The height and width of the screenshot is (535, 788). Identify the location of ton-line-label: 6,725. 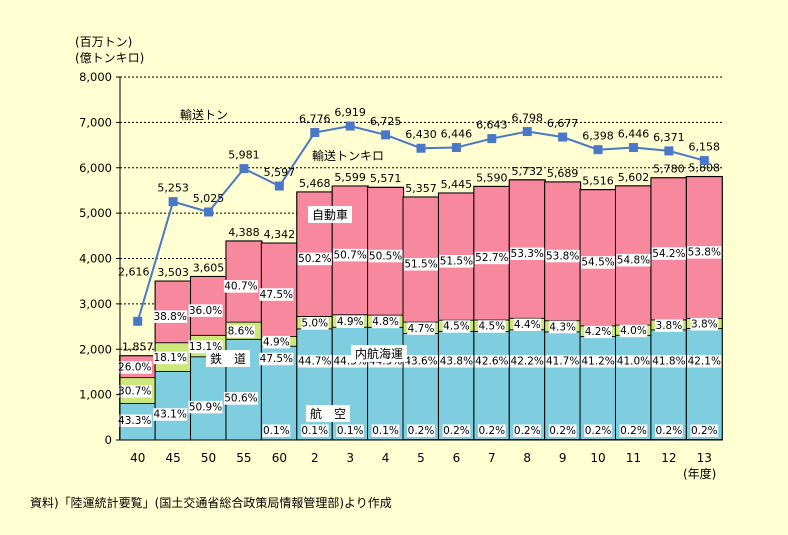
(386, 121).